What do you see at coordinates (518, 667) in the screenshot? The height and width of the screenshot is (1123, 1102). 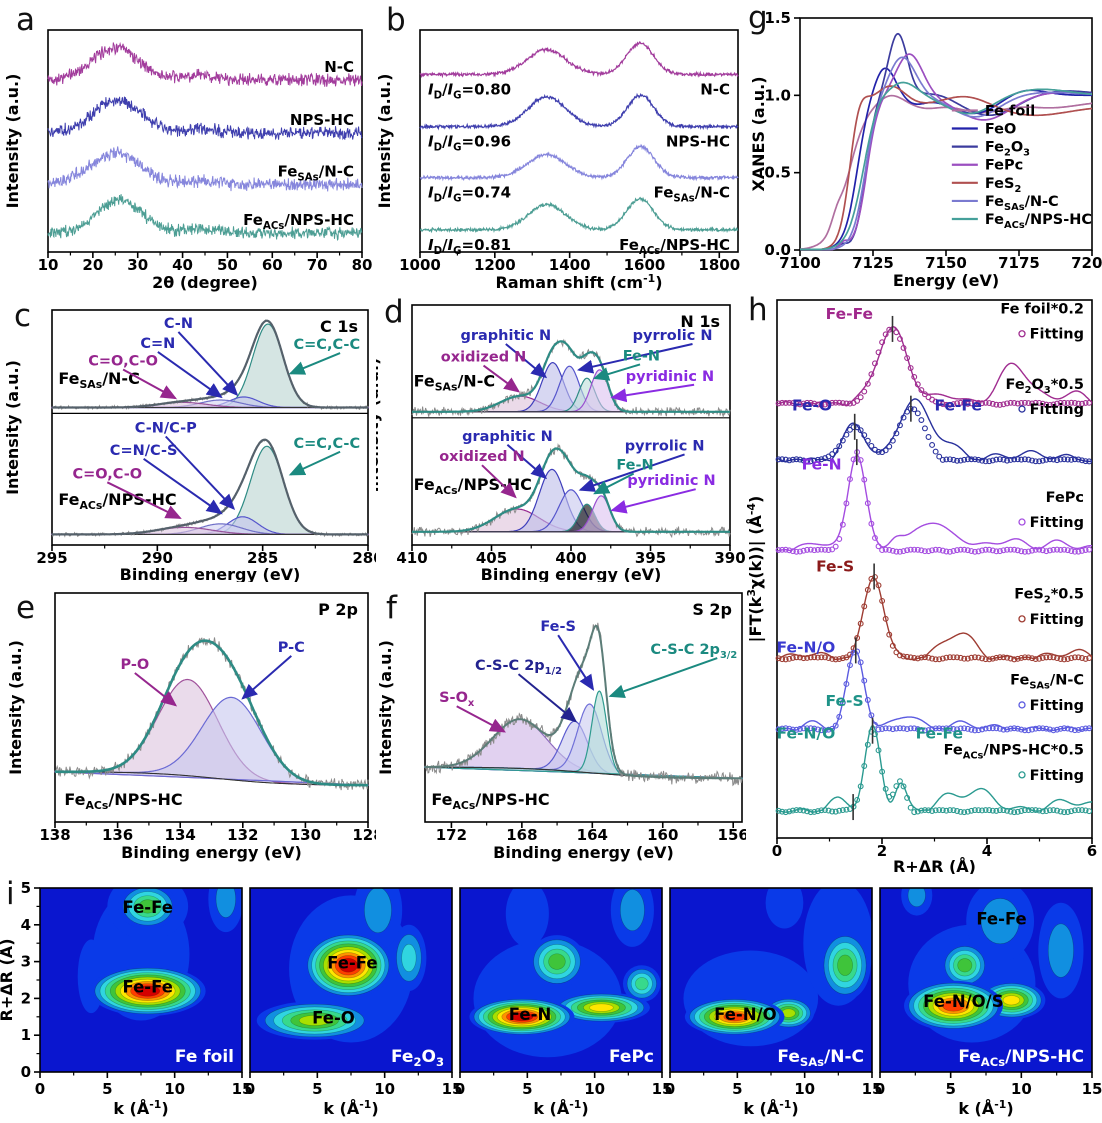 I see `svg-text: C-S-C 2p1/2` at bounding box center [518, 667].